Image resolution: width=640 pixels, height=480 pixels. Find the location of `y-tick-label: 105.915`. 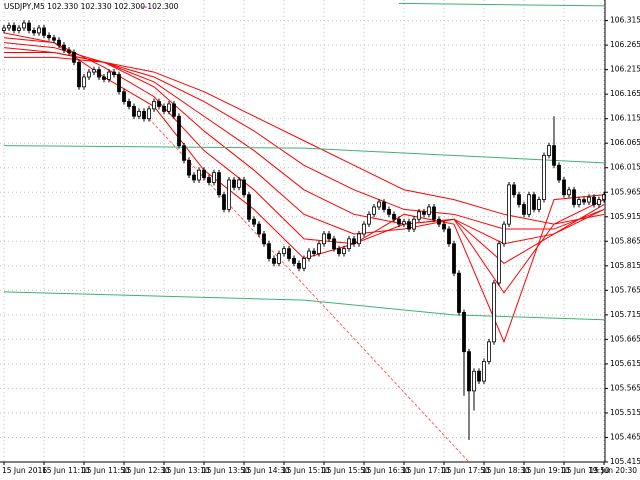

y-tick-label: 105.915 is located at coordinates (625, 216).